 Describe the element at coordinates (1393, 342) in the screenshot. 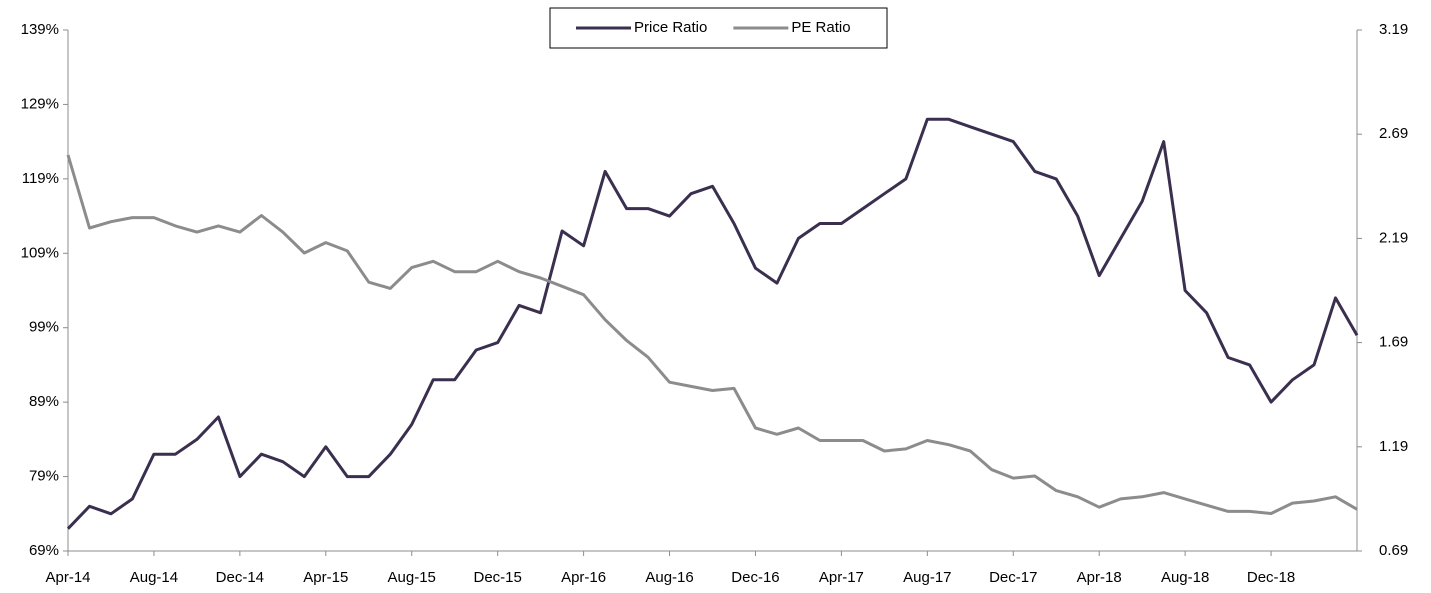

I see `y2-tick-label: 1.69` at that location.